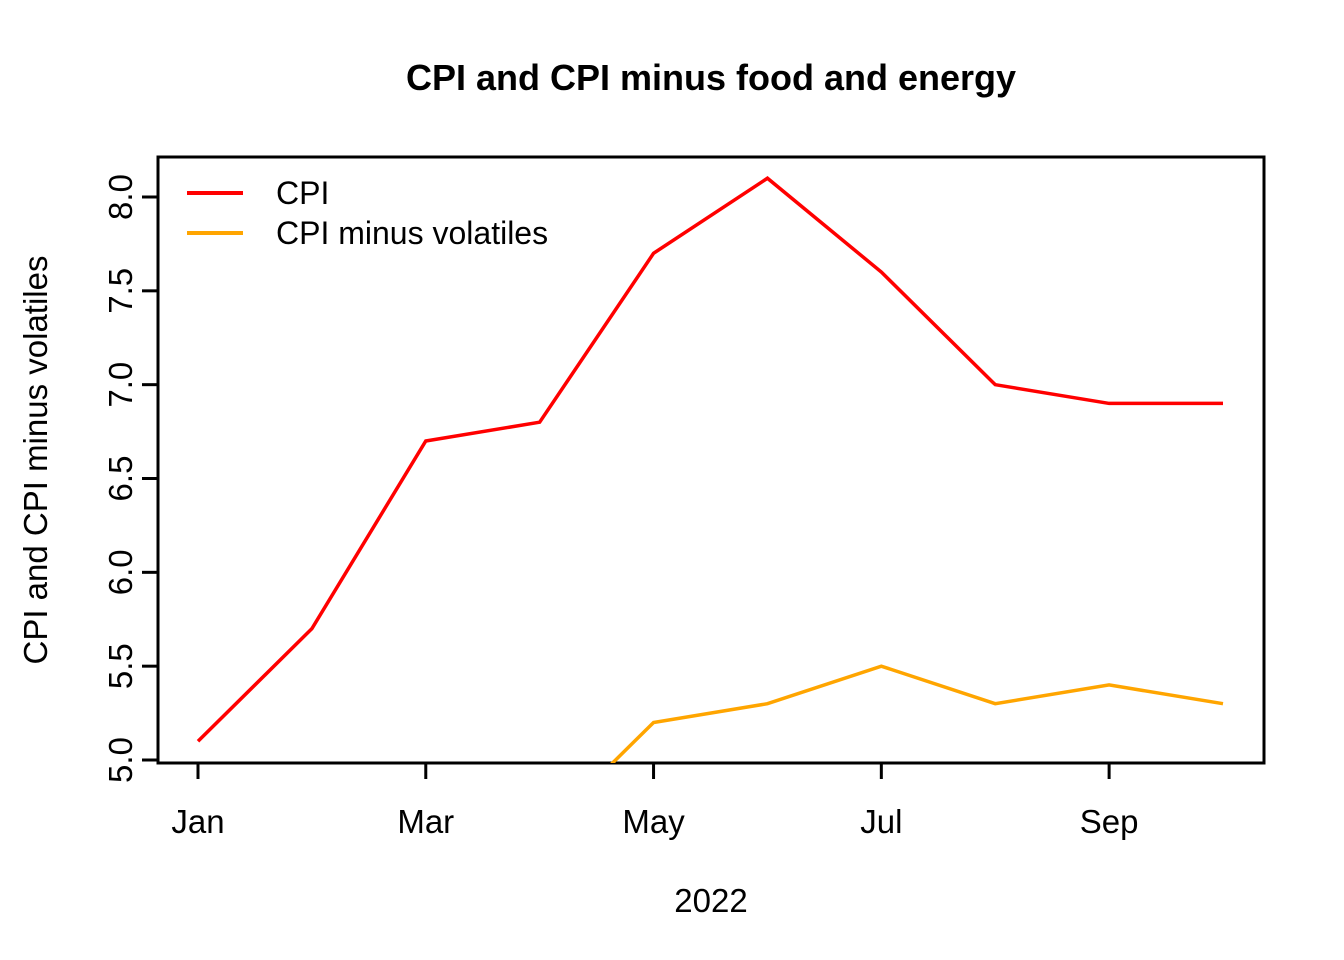  I want to click on y-tick-label: 6.0, so click(120, 572).